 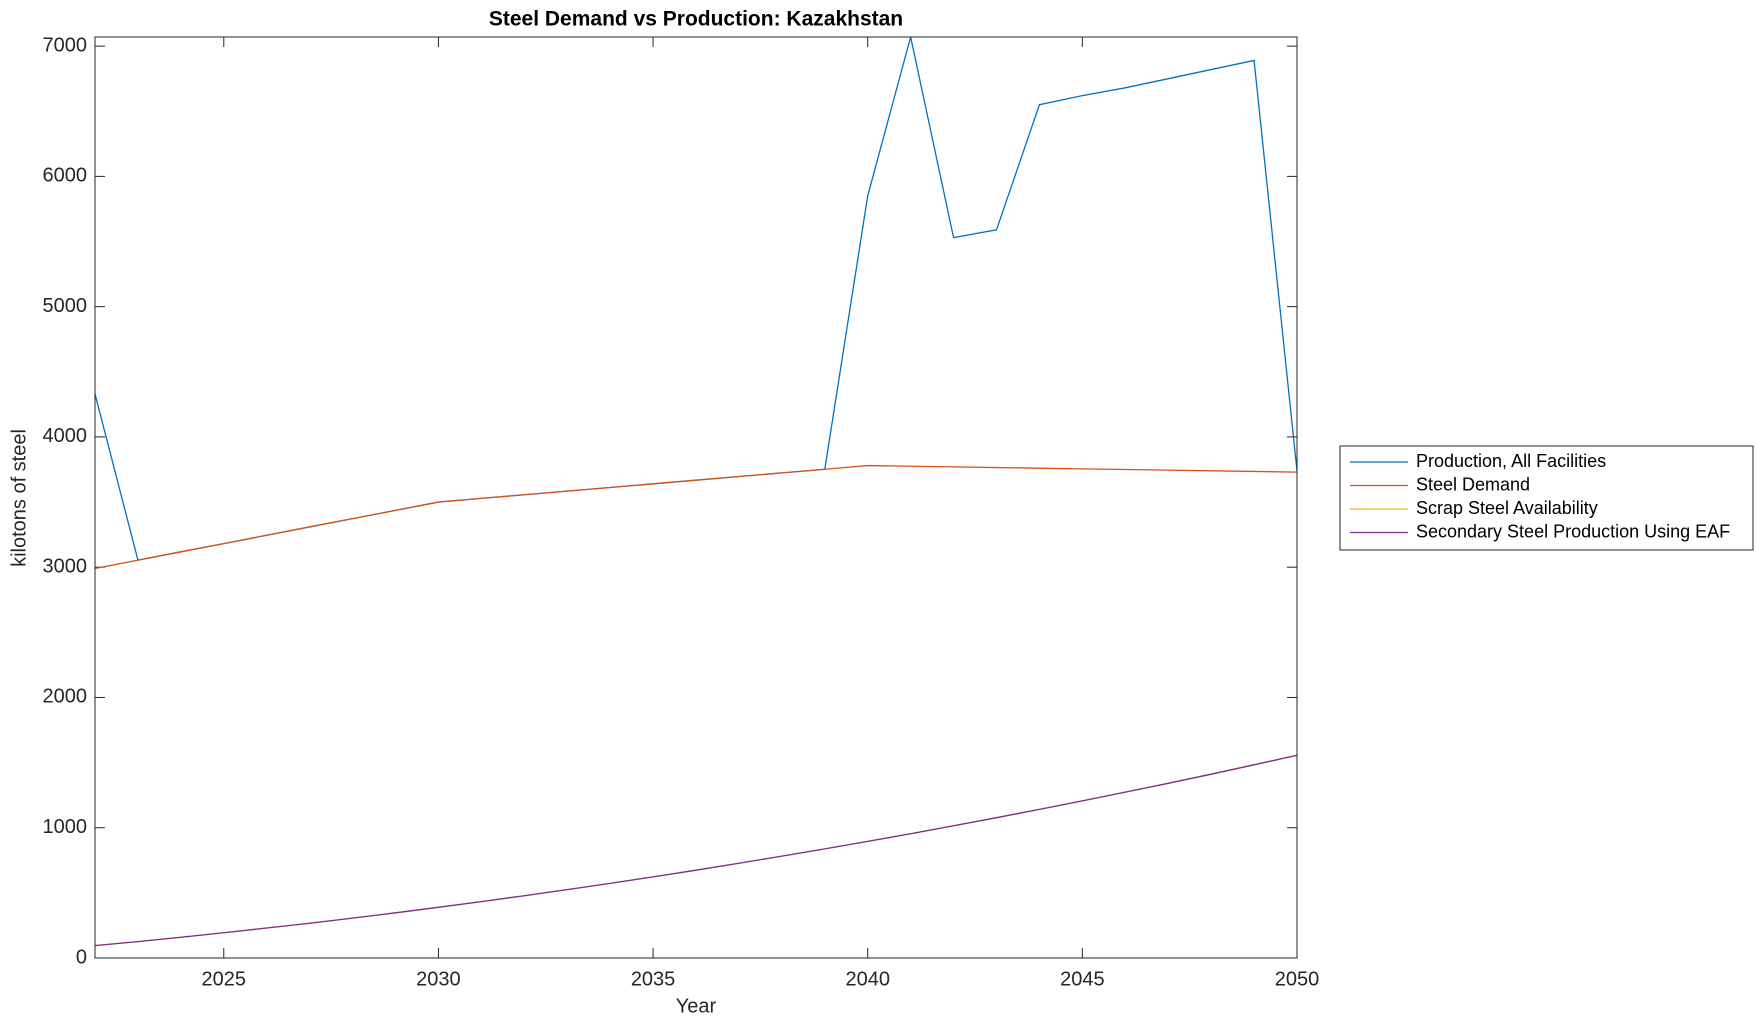 I want to click on y-tick-label: 5000, so click(x=65, y=306).